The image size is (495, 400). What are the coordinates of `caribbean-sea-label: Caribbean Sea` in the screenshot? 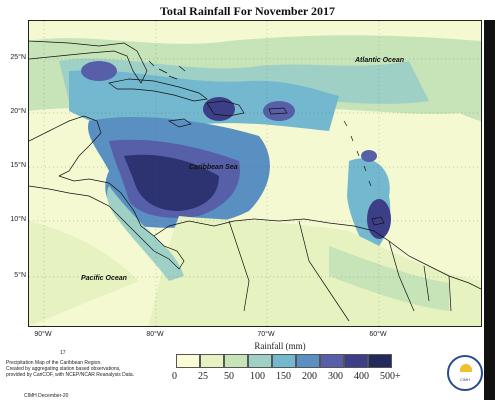 It's located at (213, 167).